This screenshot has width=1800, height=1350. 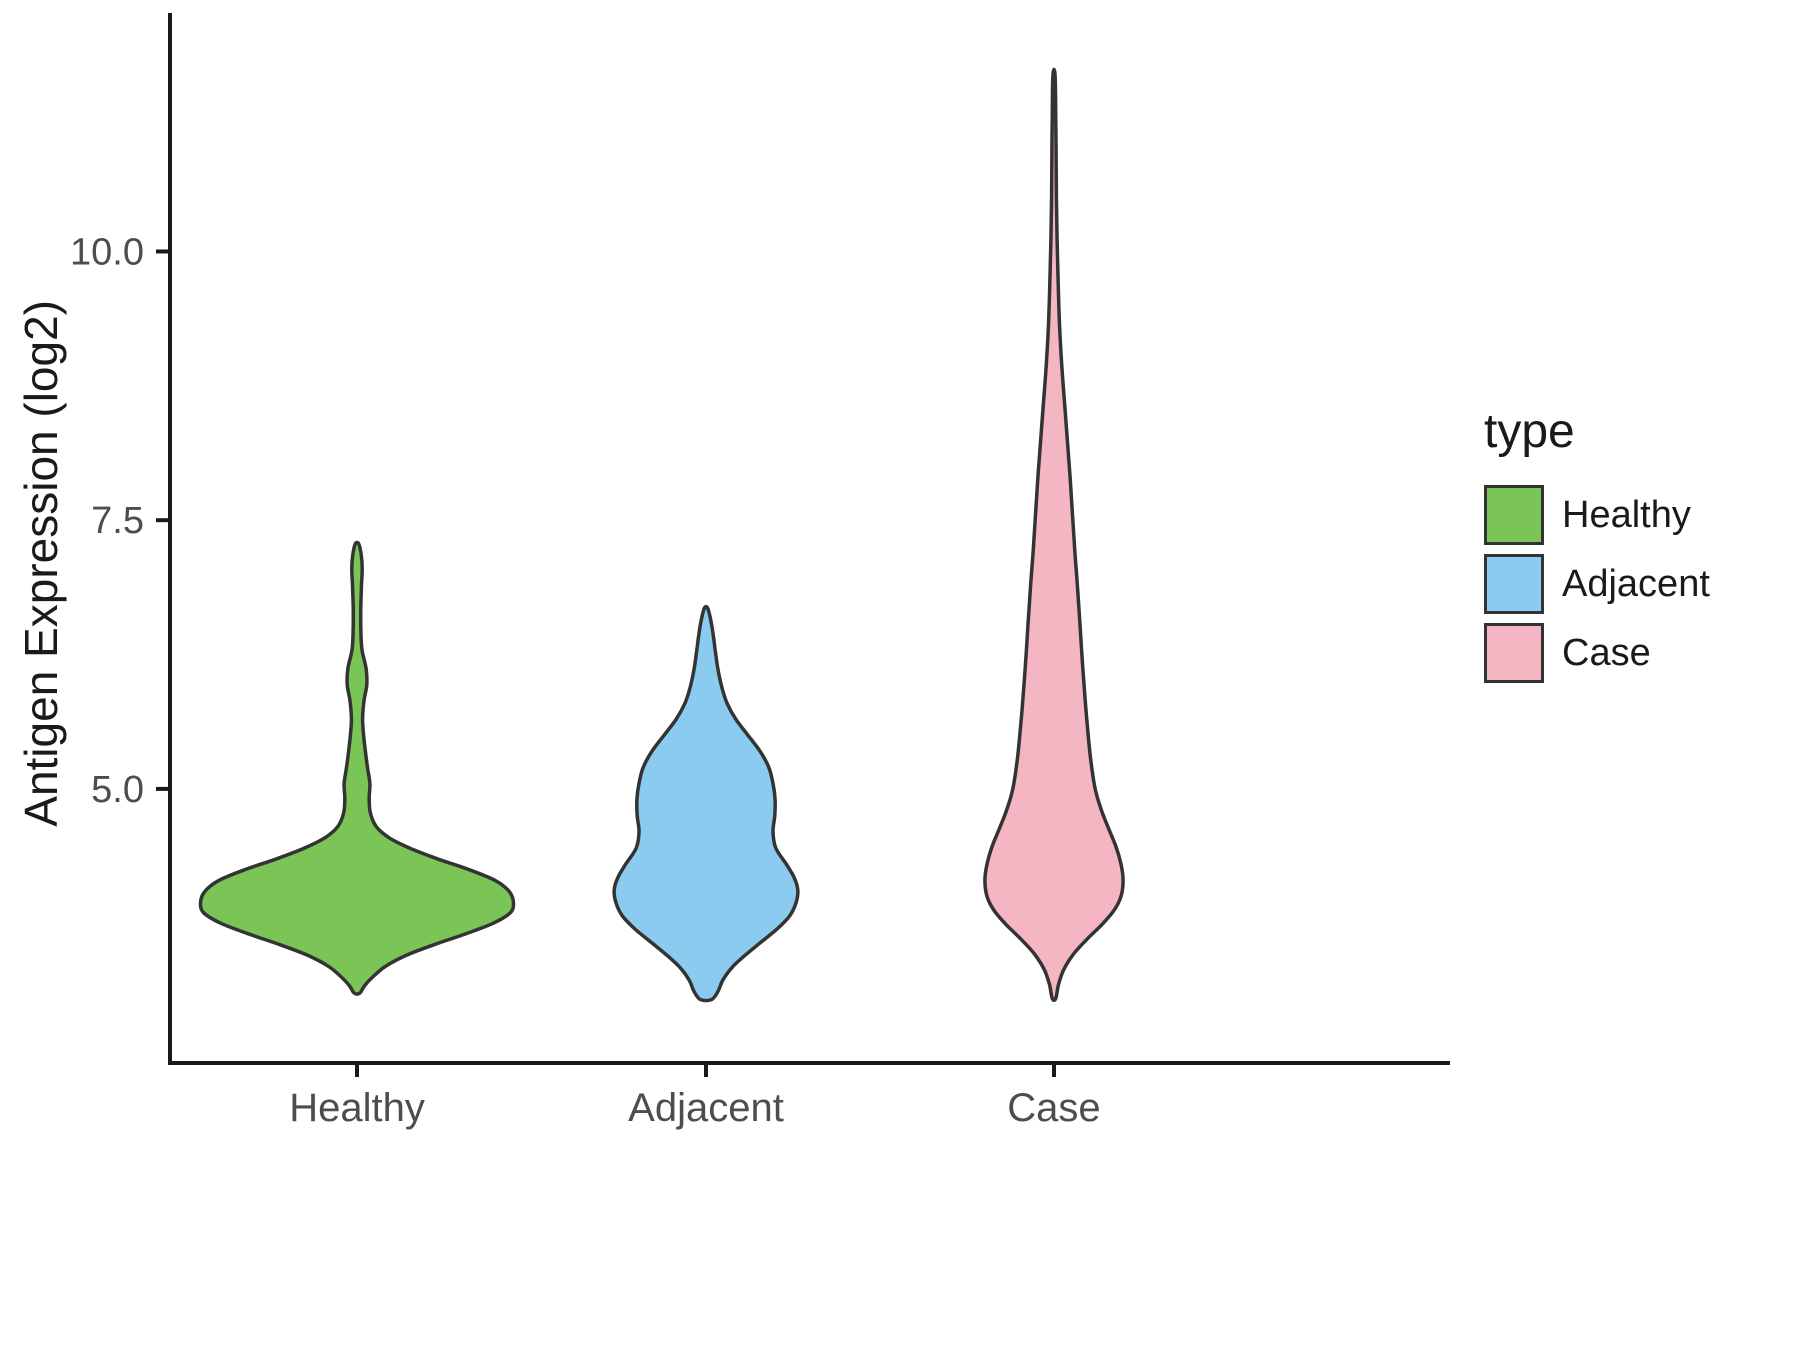 I want to click on legend-item-adjacent: Adjacent, so click(x=1597, y=584).